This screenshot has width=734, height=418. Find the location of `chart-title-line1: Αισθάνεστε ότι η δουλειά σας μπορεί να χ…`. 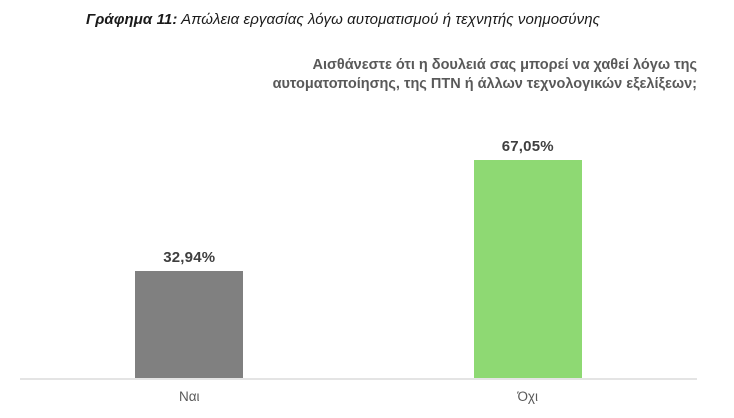

chart-title-line1: Αισθάνεστε ότι η δουλειά σας μπορεί να χ… is located at coordinates (504, 65).